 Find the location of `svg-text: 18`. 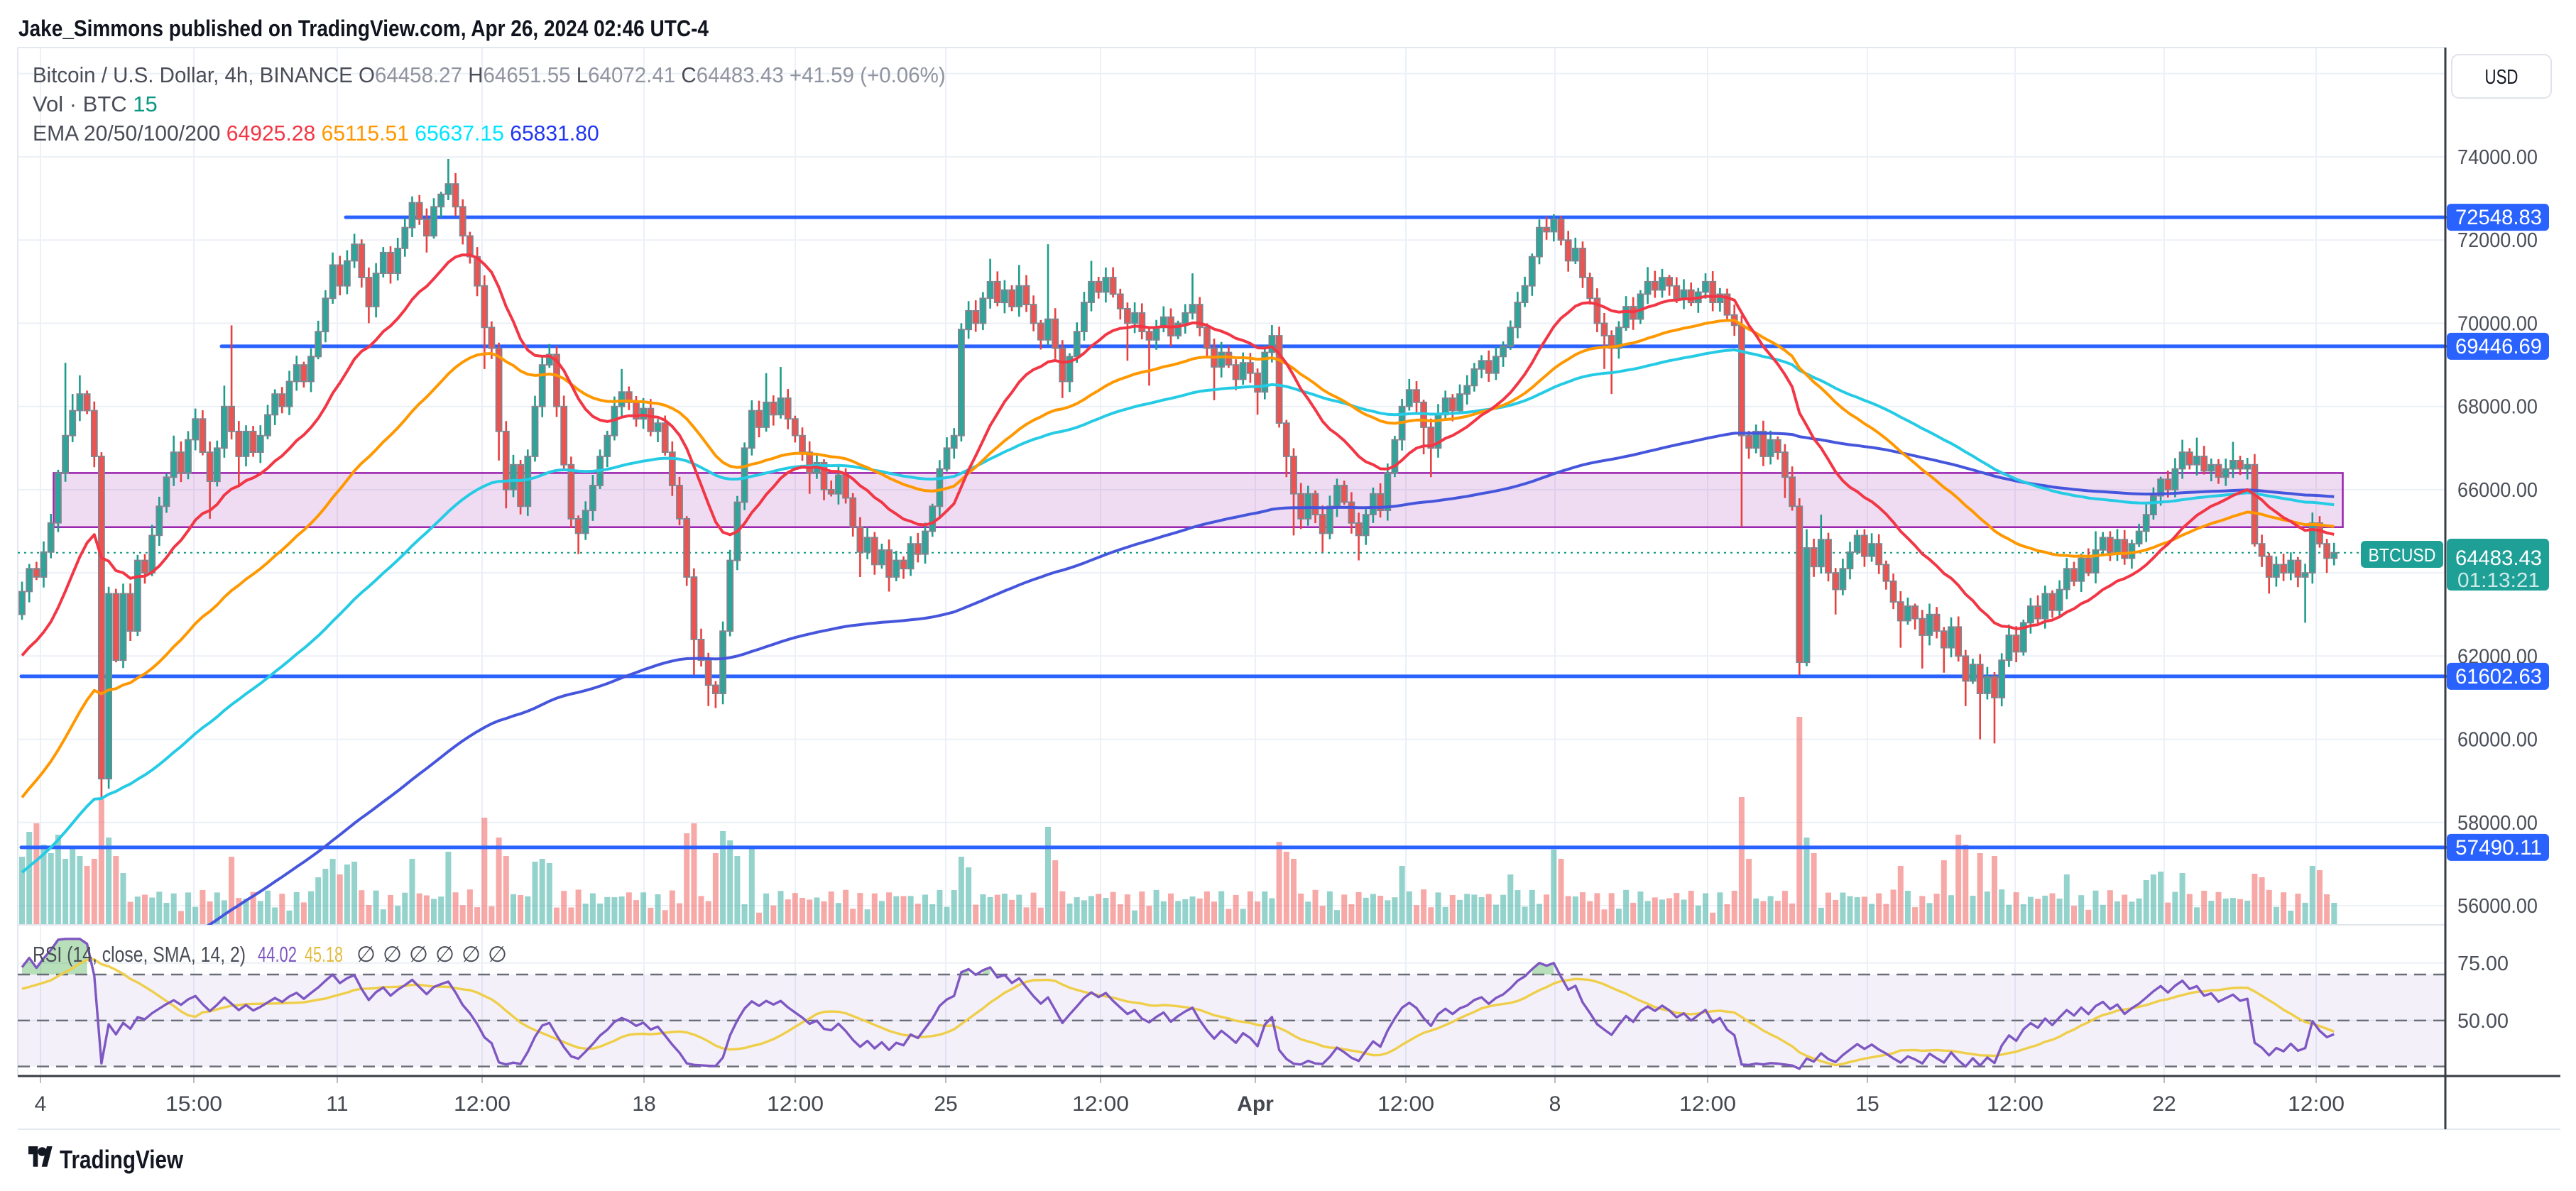

svg-text: 18 is located at coordinates (643, 1104).